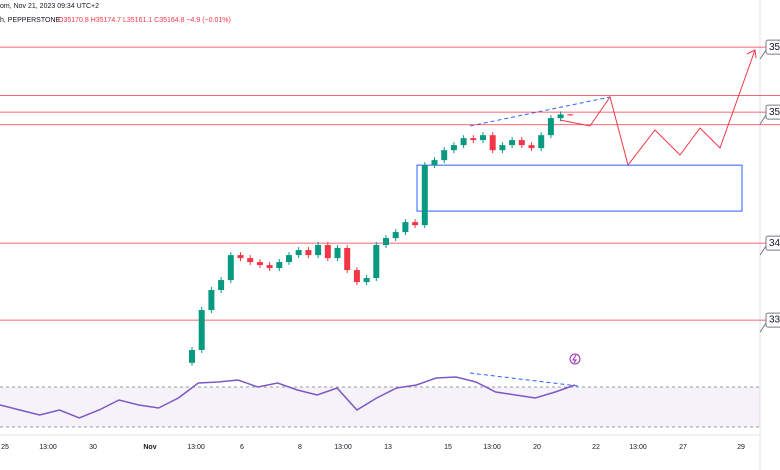  I want to click on level-label: 34, so click(774, 243).